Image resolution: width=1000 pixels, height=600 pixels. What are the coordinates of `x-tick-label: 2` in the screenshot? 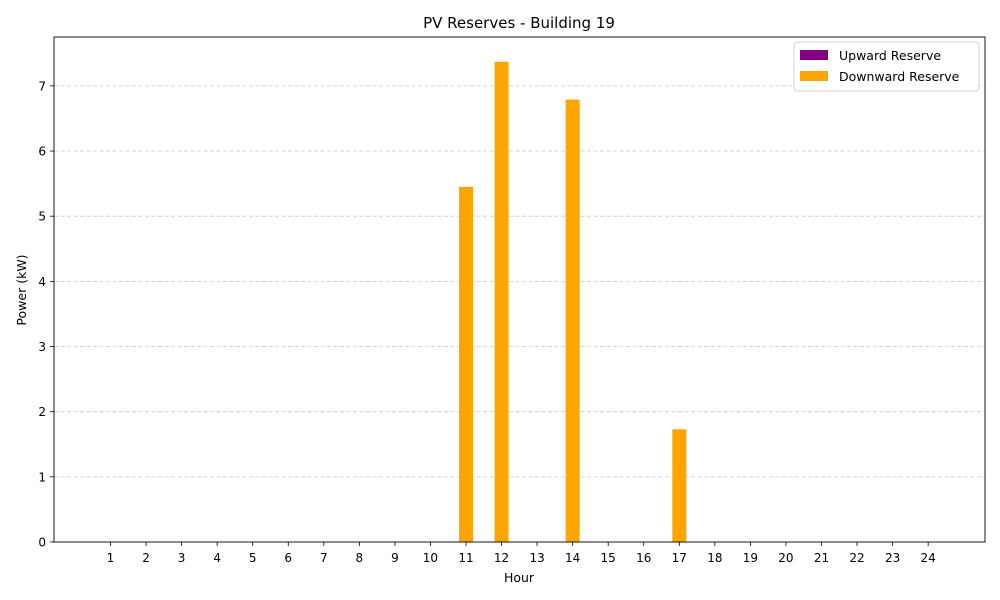 It's located at (146, 558).